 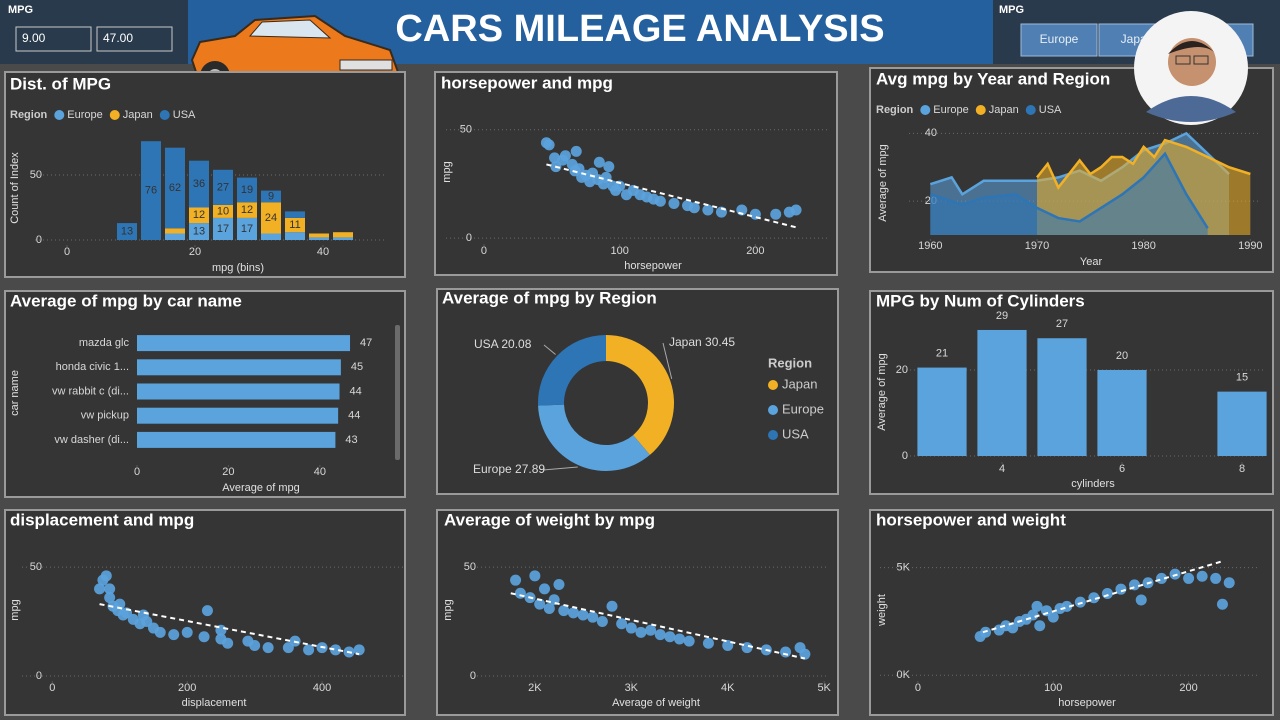 I want to click on data-label: 15, so click(x=1242, y=378).